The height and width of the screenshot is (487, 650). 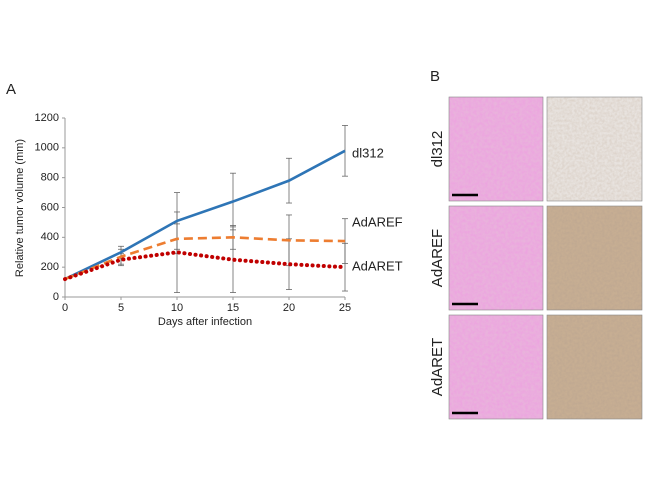 What do you see at coordinates (435, 76) in the screenshot?
I see `panel-label: B` at bounding box center [435, 76].